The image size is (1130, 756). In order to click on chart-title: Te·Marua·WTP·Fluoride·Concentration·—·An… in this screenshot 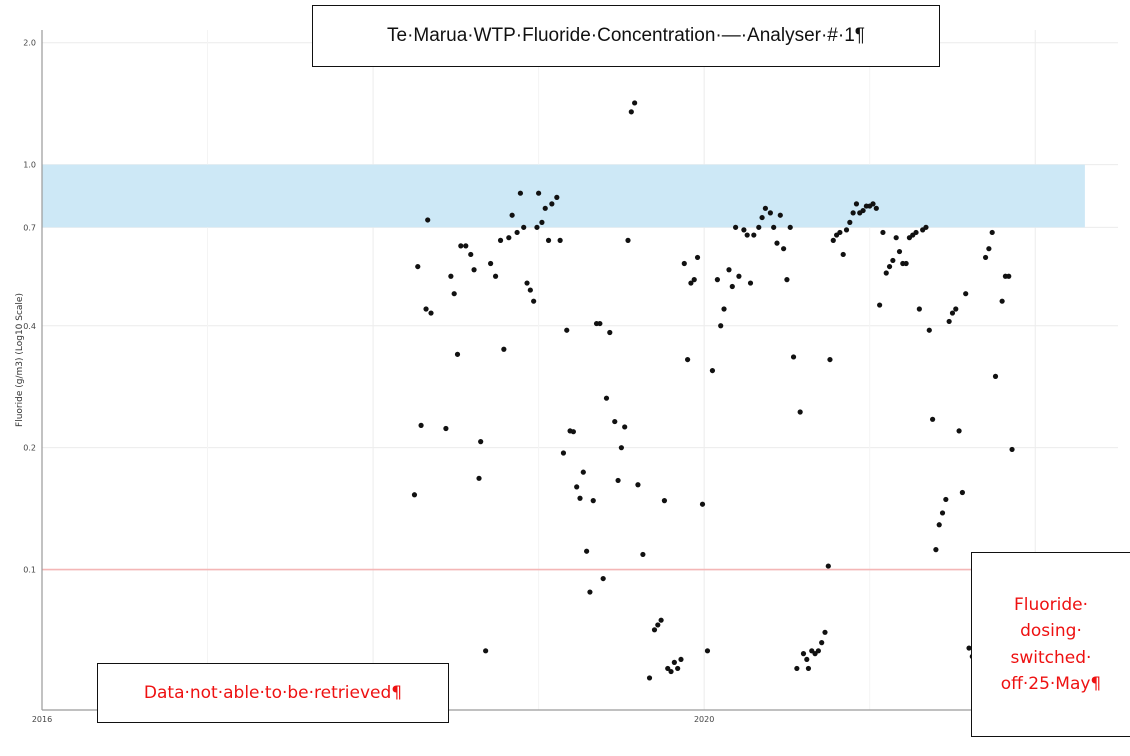, I will do `click(626, 36)`.